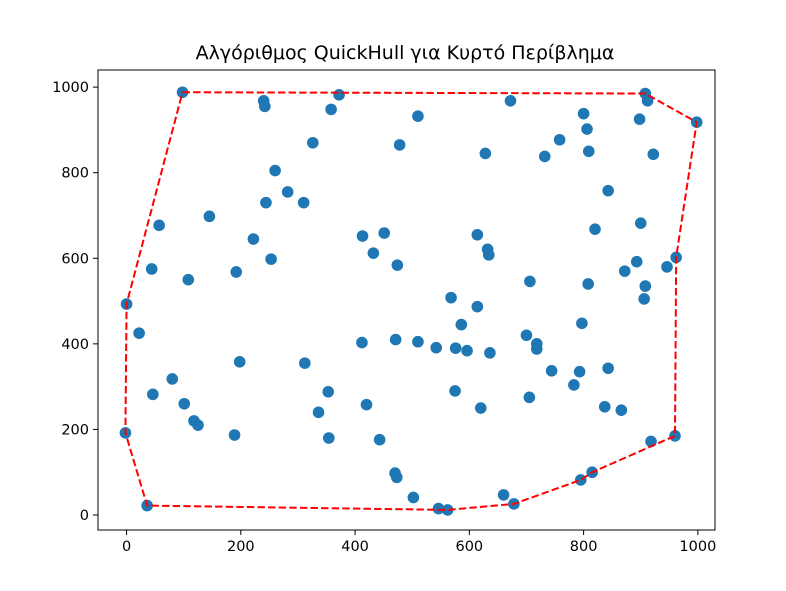  What do you see at coordinates (241, 547) in the screenshot?
I see `x-tick-label: 200` at bounding box center [241, 547].